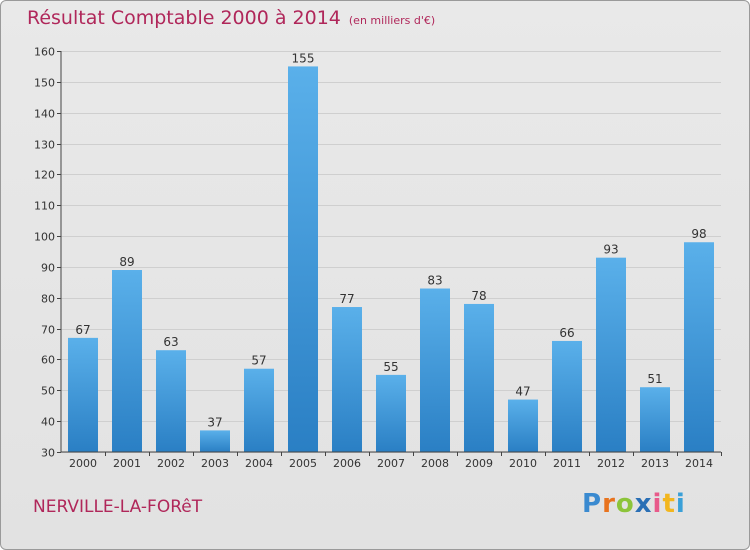  Describe the element at coordinates (347, 463) in the screenshot. I see `x-tick-label: 2006` at that location.